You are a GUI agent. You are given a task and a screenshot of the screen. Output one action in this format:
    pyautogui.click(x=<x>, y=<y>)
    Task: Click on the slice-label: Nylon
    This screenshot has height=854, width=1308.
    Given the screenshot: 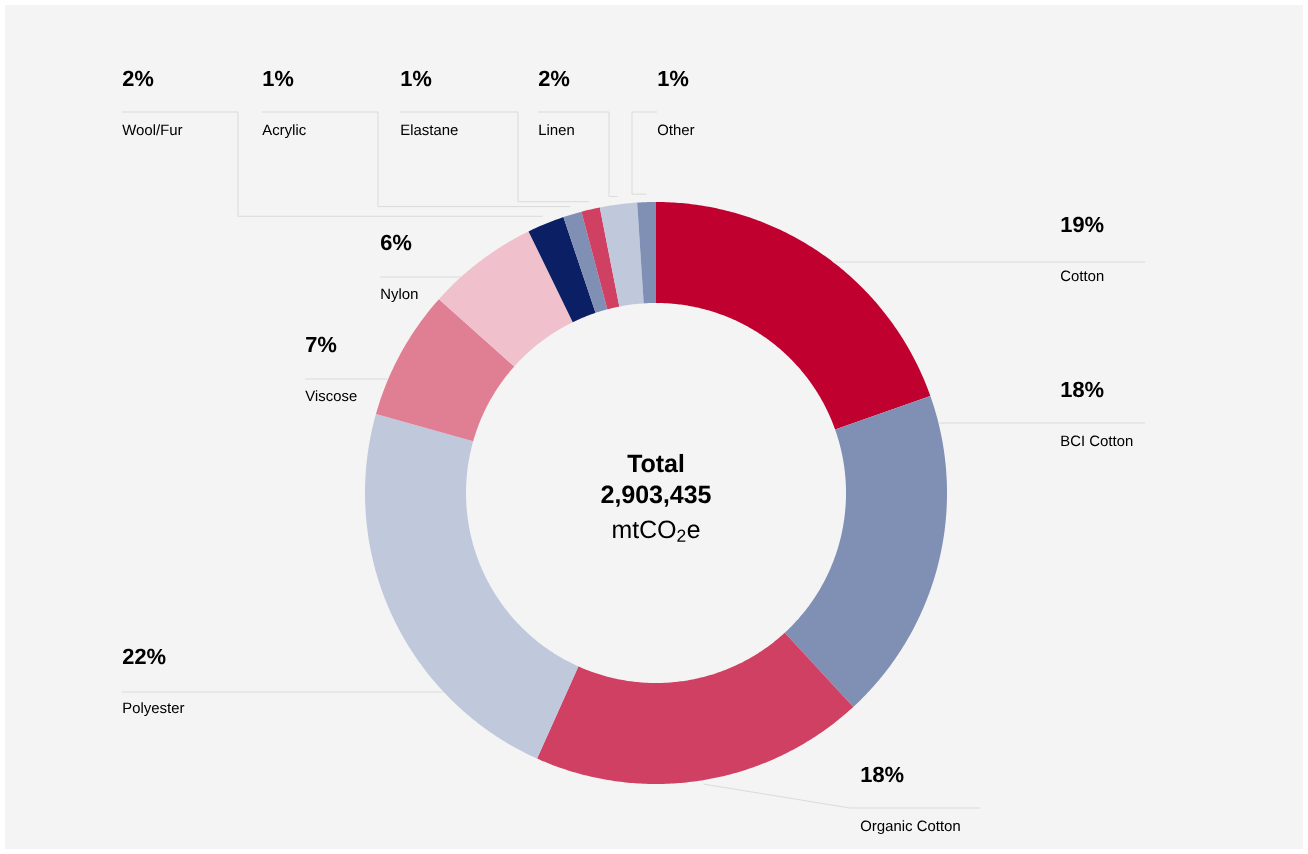 What is the action you would take?
    pyautogui.click(x=399, y=295)
    